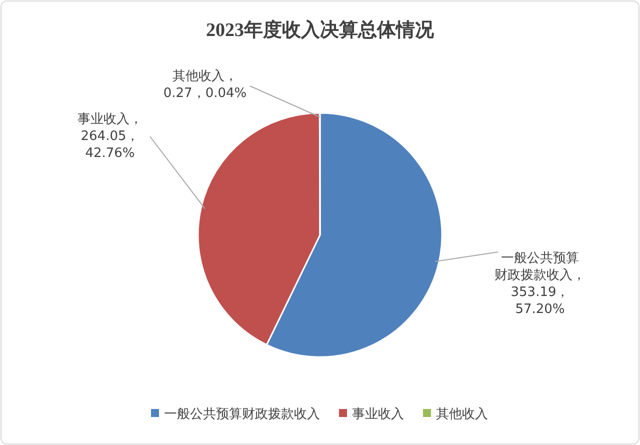  Describe the element at coordinates (110, 136) in the screenshot. I see `data-label: 事业收入，264.05，42.76%` at that location.